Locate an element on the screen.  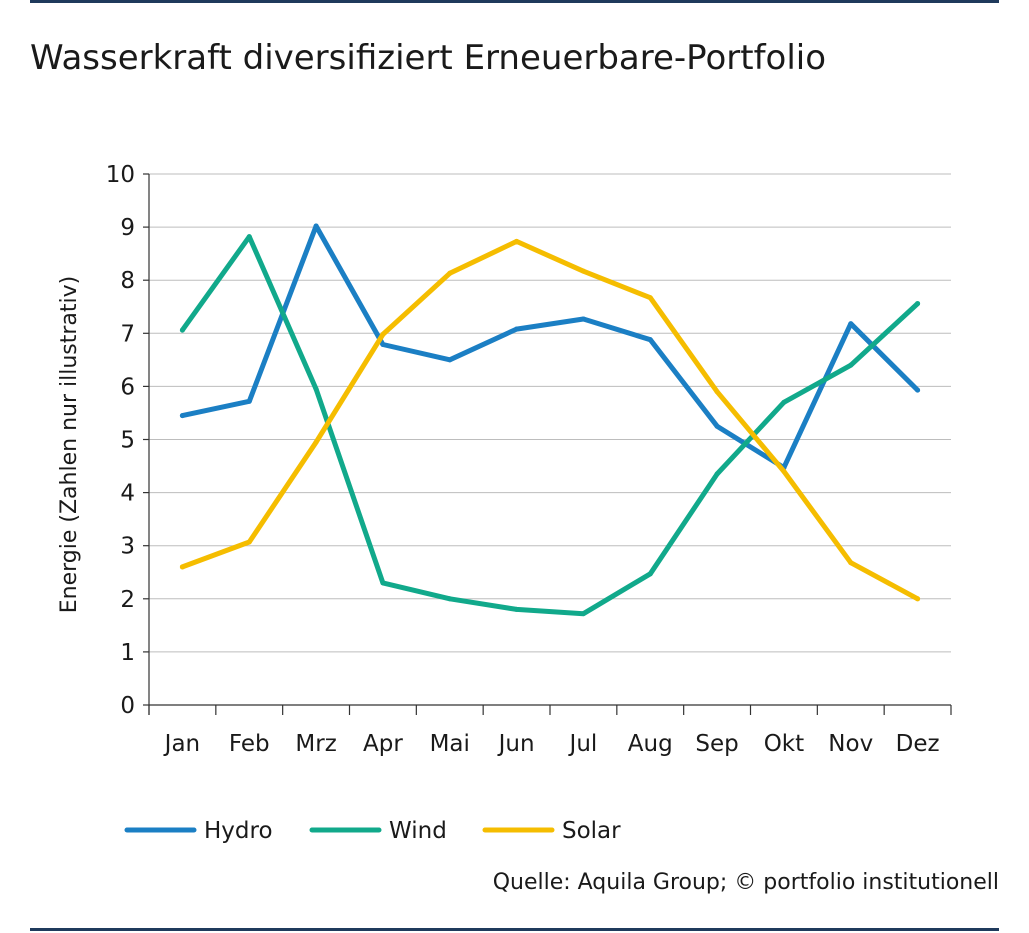
x-tick-label: Jan is located at coordinates (181, 744).